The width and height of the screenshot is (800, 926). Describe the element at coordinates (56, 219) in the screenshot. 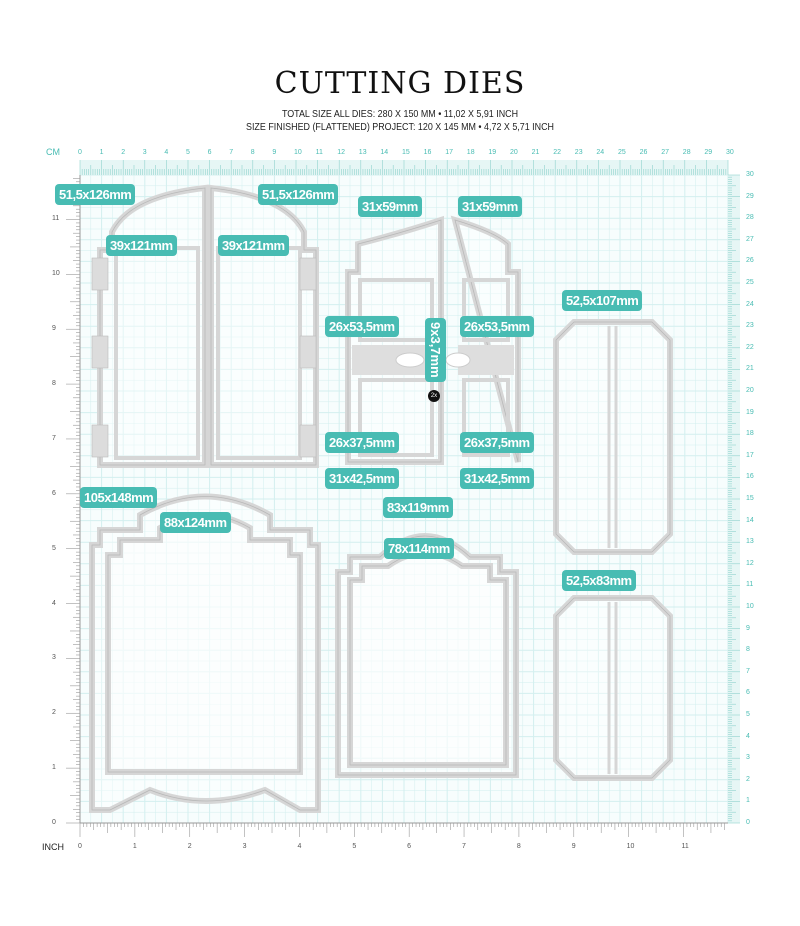

I see `inch-tick-label: 11` at that location.